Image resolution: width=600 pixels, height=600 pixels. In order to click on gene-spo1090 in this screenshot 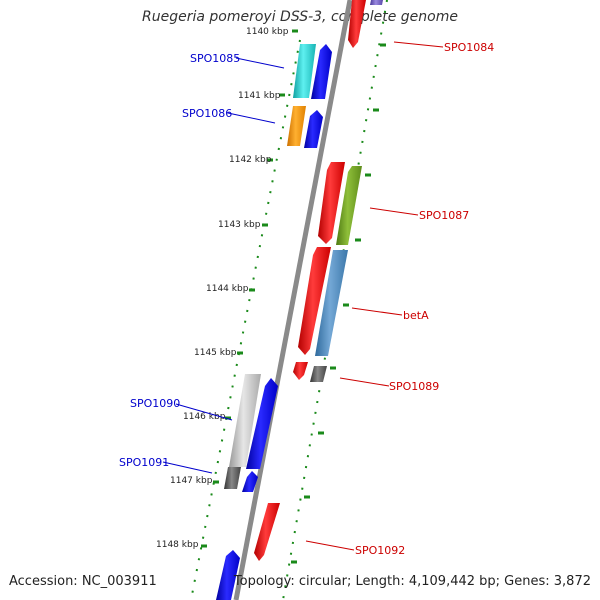, I will do `click(245, 420)`.